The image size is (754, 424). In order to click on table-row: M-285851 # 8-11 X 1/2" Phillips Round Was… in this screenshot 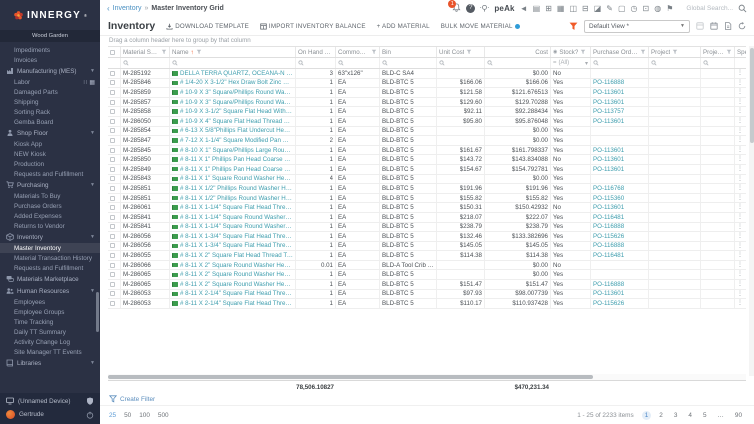, I will do `click(427, 198)`.